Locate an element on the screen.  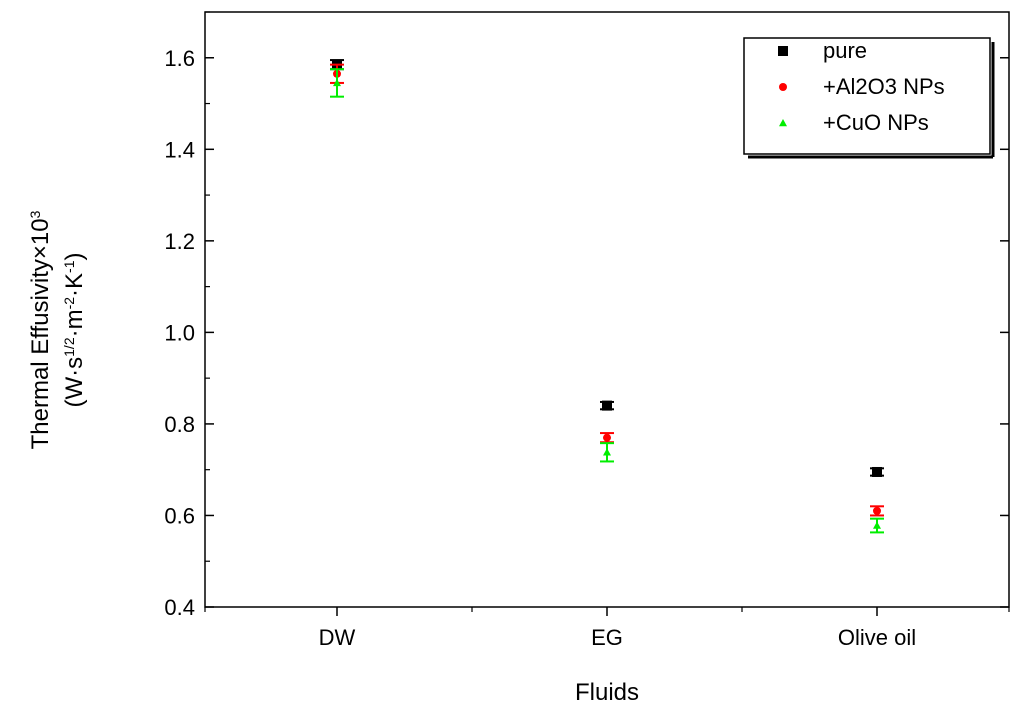
y-axis-title: Thermal Effusivity×103 (W·s1/2·m-2·K-1) is located at coordinates (57, 329).